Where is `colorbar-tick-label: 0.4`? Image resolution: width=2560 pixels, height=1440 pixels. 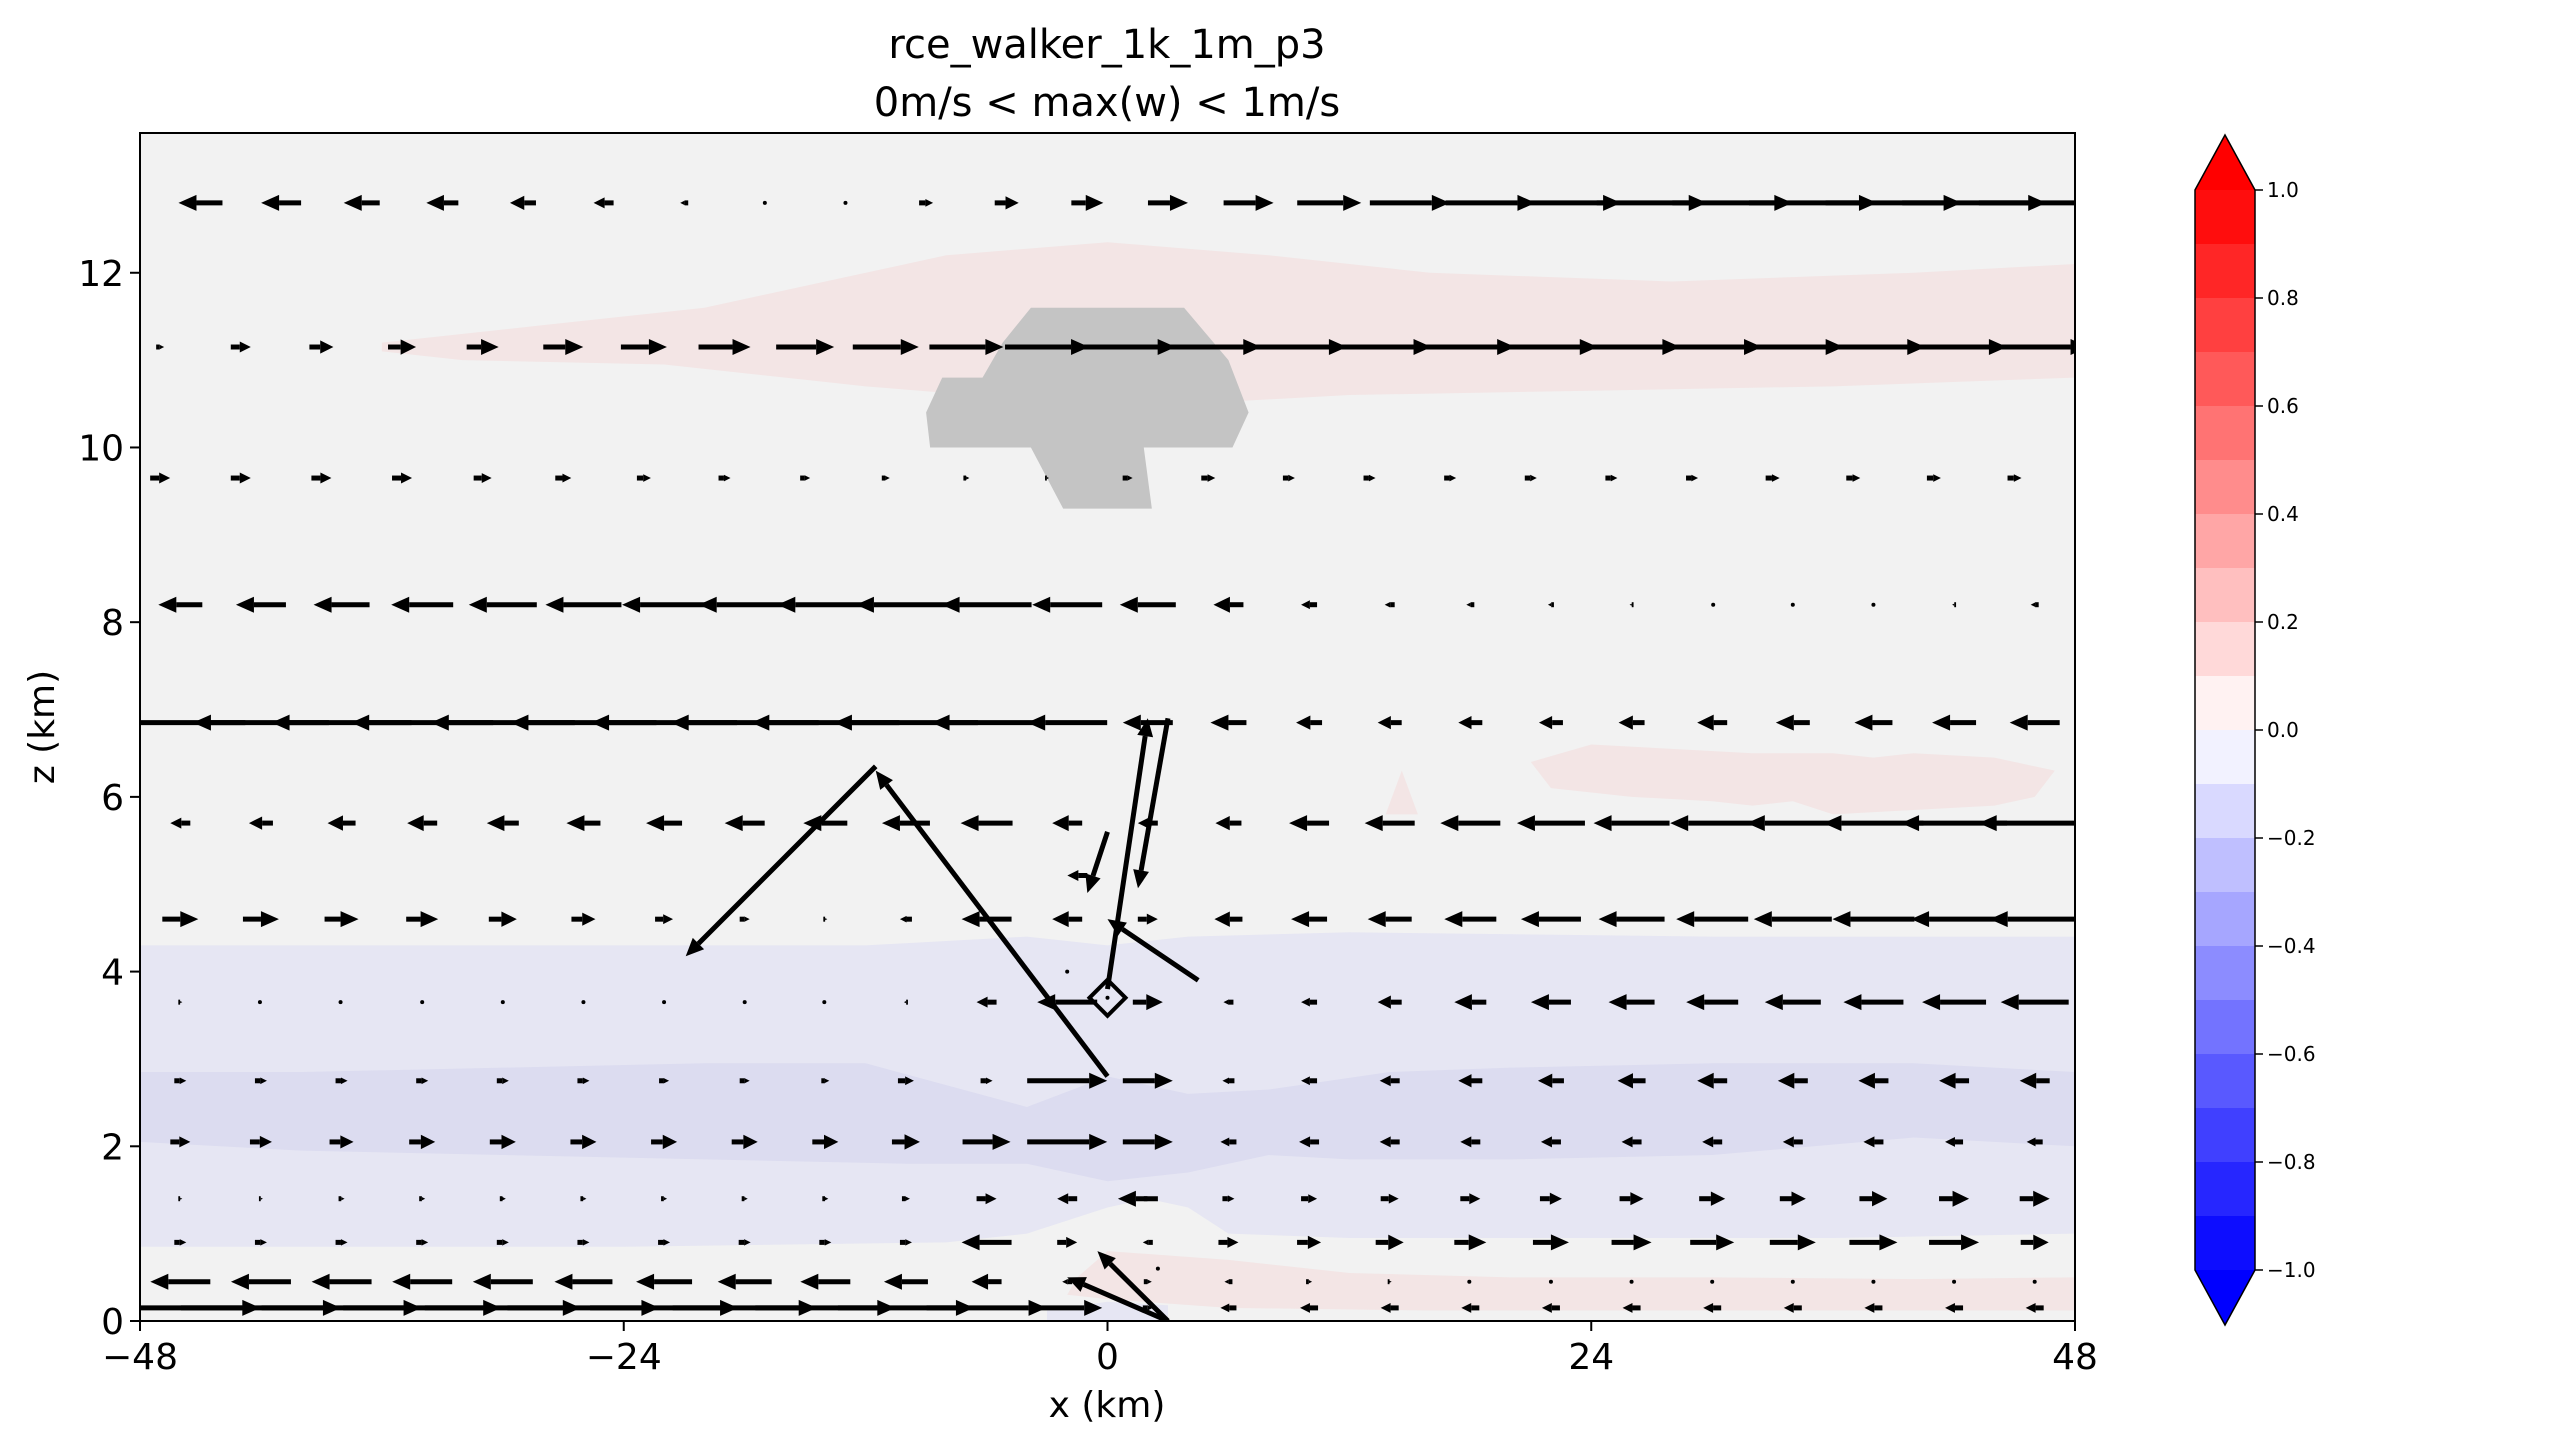 colorbar-tick-label: 0.4 is located at coordinates (2283, 514).